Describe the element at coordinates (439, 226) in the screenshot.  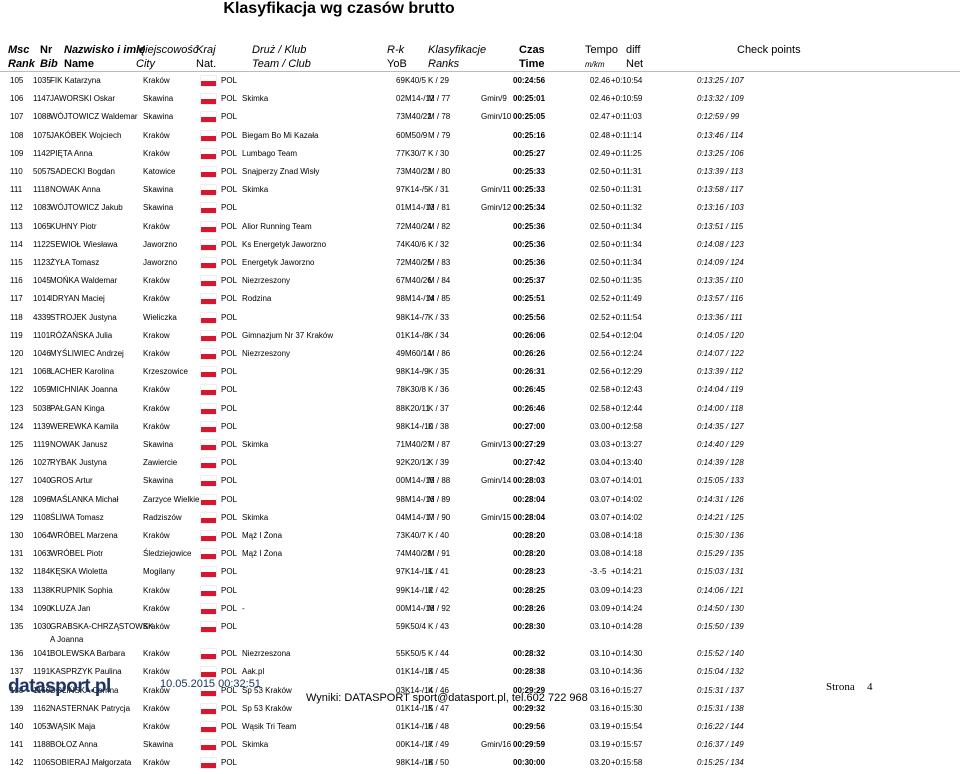
I see `ranks: M / 82` at that location.